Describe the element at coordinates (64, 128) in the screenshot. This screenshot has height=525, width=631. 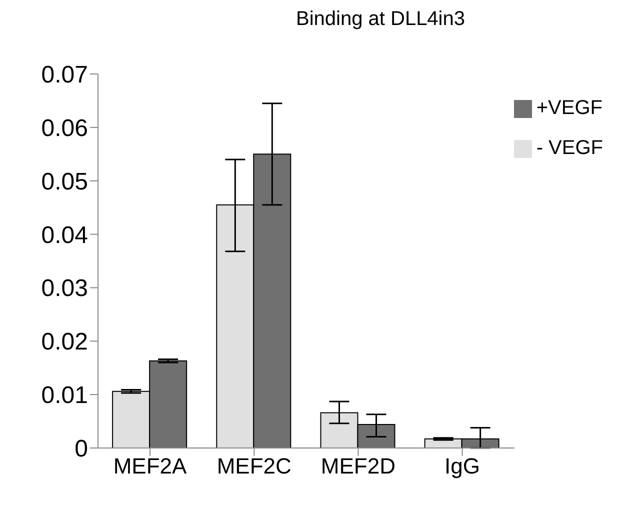
I see `y-tick-label: 0.06` at that location.